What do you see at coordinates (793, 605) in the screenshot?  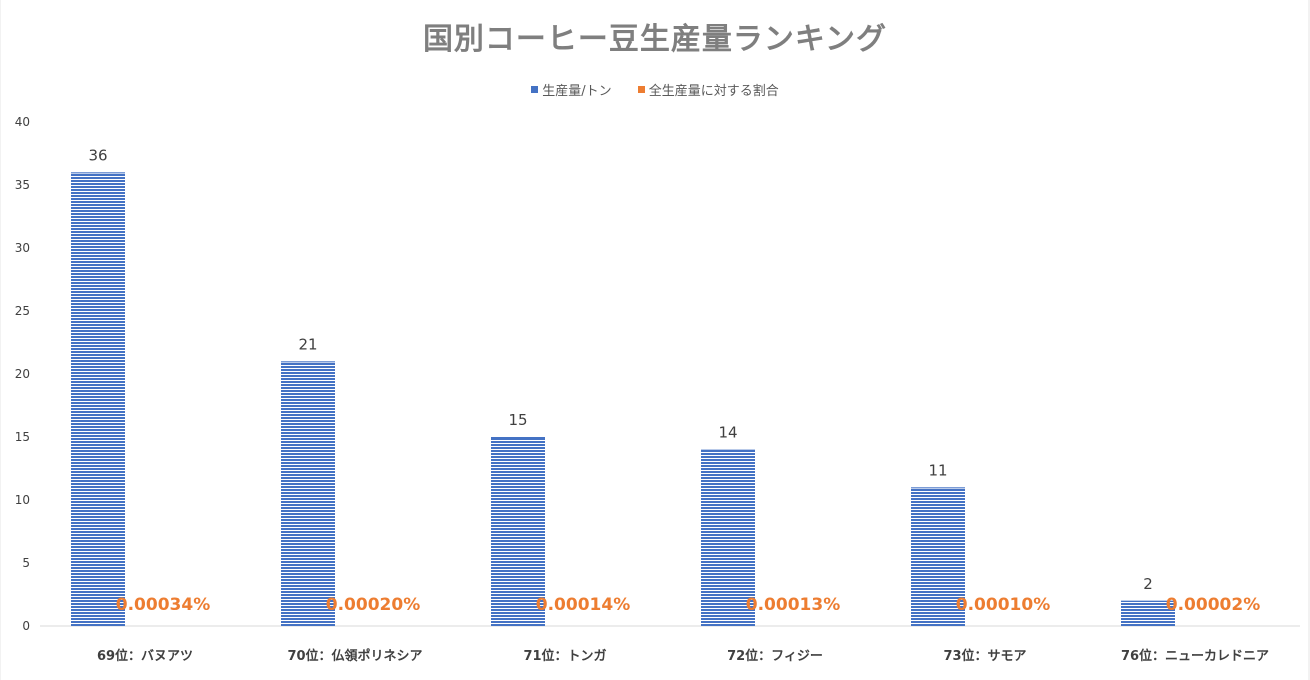 I see `data-label-share: 0.00013%` at bounding box center [793, 605].